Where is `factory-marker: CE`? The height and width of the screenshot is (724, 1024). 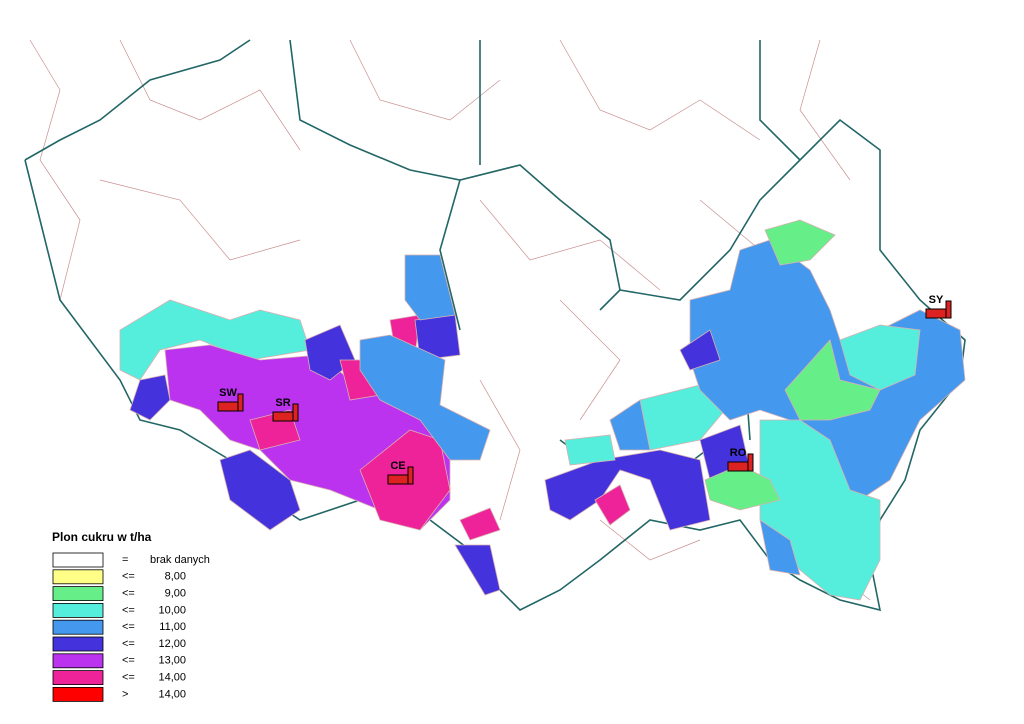 factory-marker: CE is located at coordinates (400, 472).